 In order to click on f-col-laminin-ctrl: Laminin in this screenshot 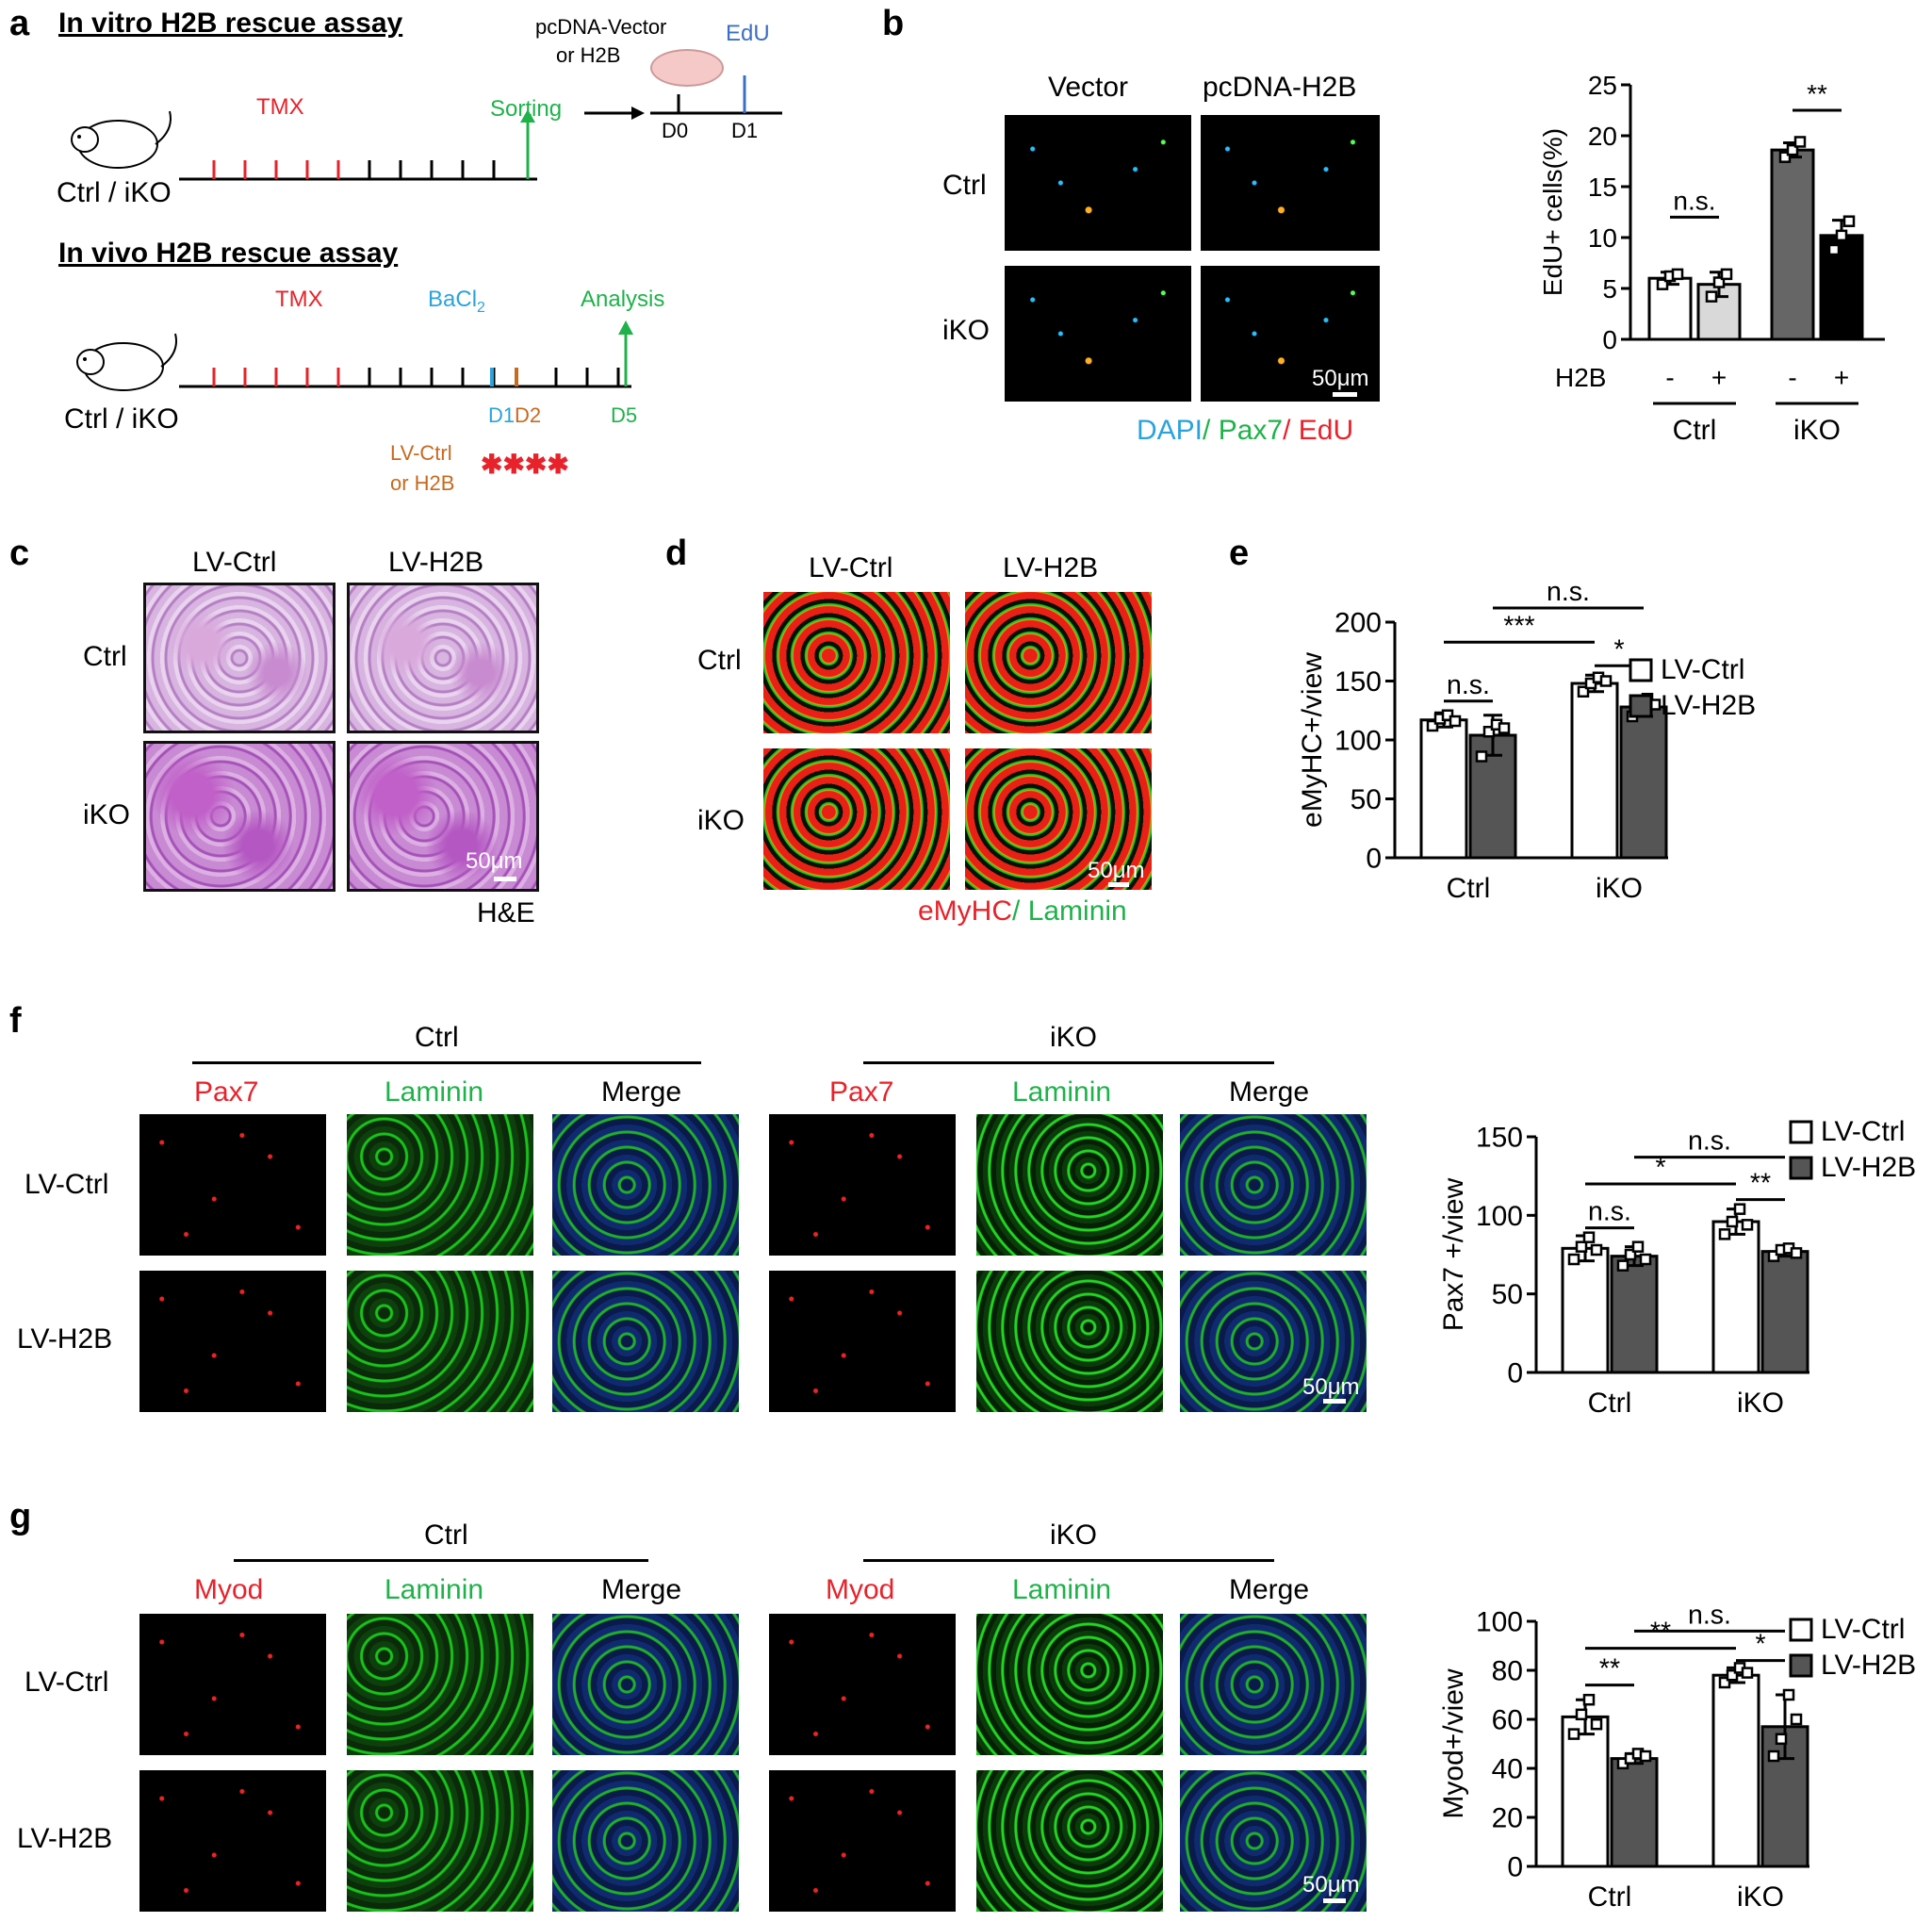, I will do `click(434, 1092)`.